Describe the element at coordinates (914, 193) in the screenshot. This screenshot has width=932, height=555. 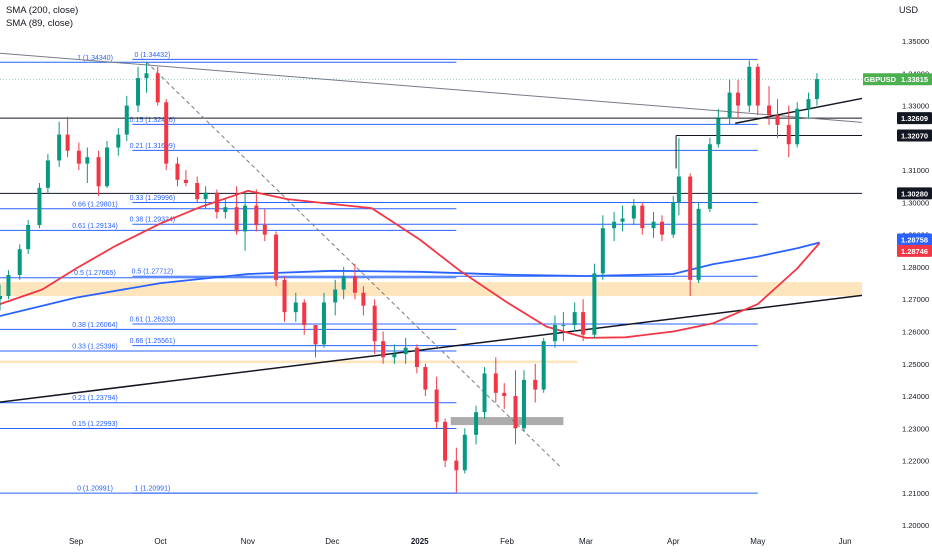
I see `price-tag-label: 1.30280` at that location.